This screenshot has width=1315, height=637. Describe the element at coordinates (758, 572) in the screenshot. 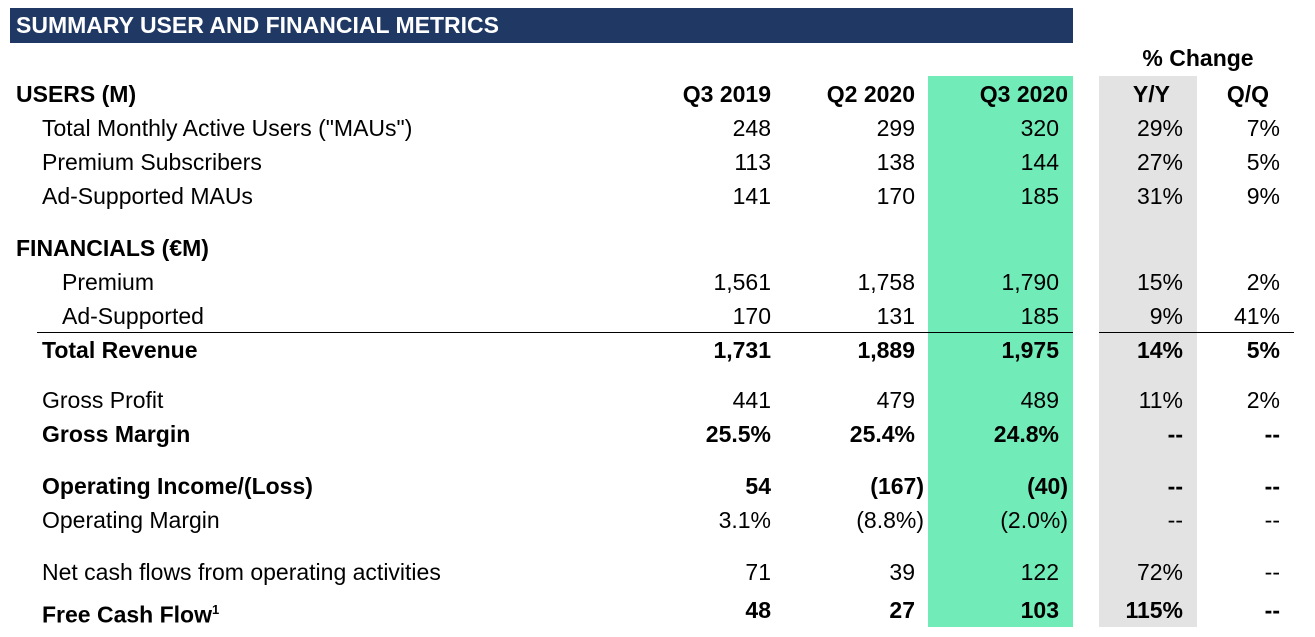

I see `cell-q3-2019: 71` at that location.